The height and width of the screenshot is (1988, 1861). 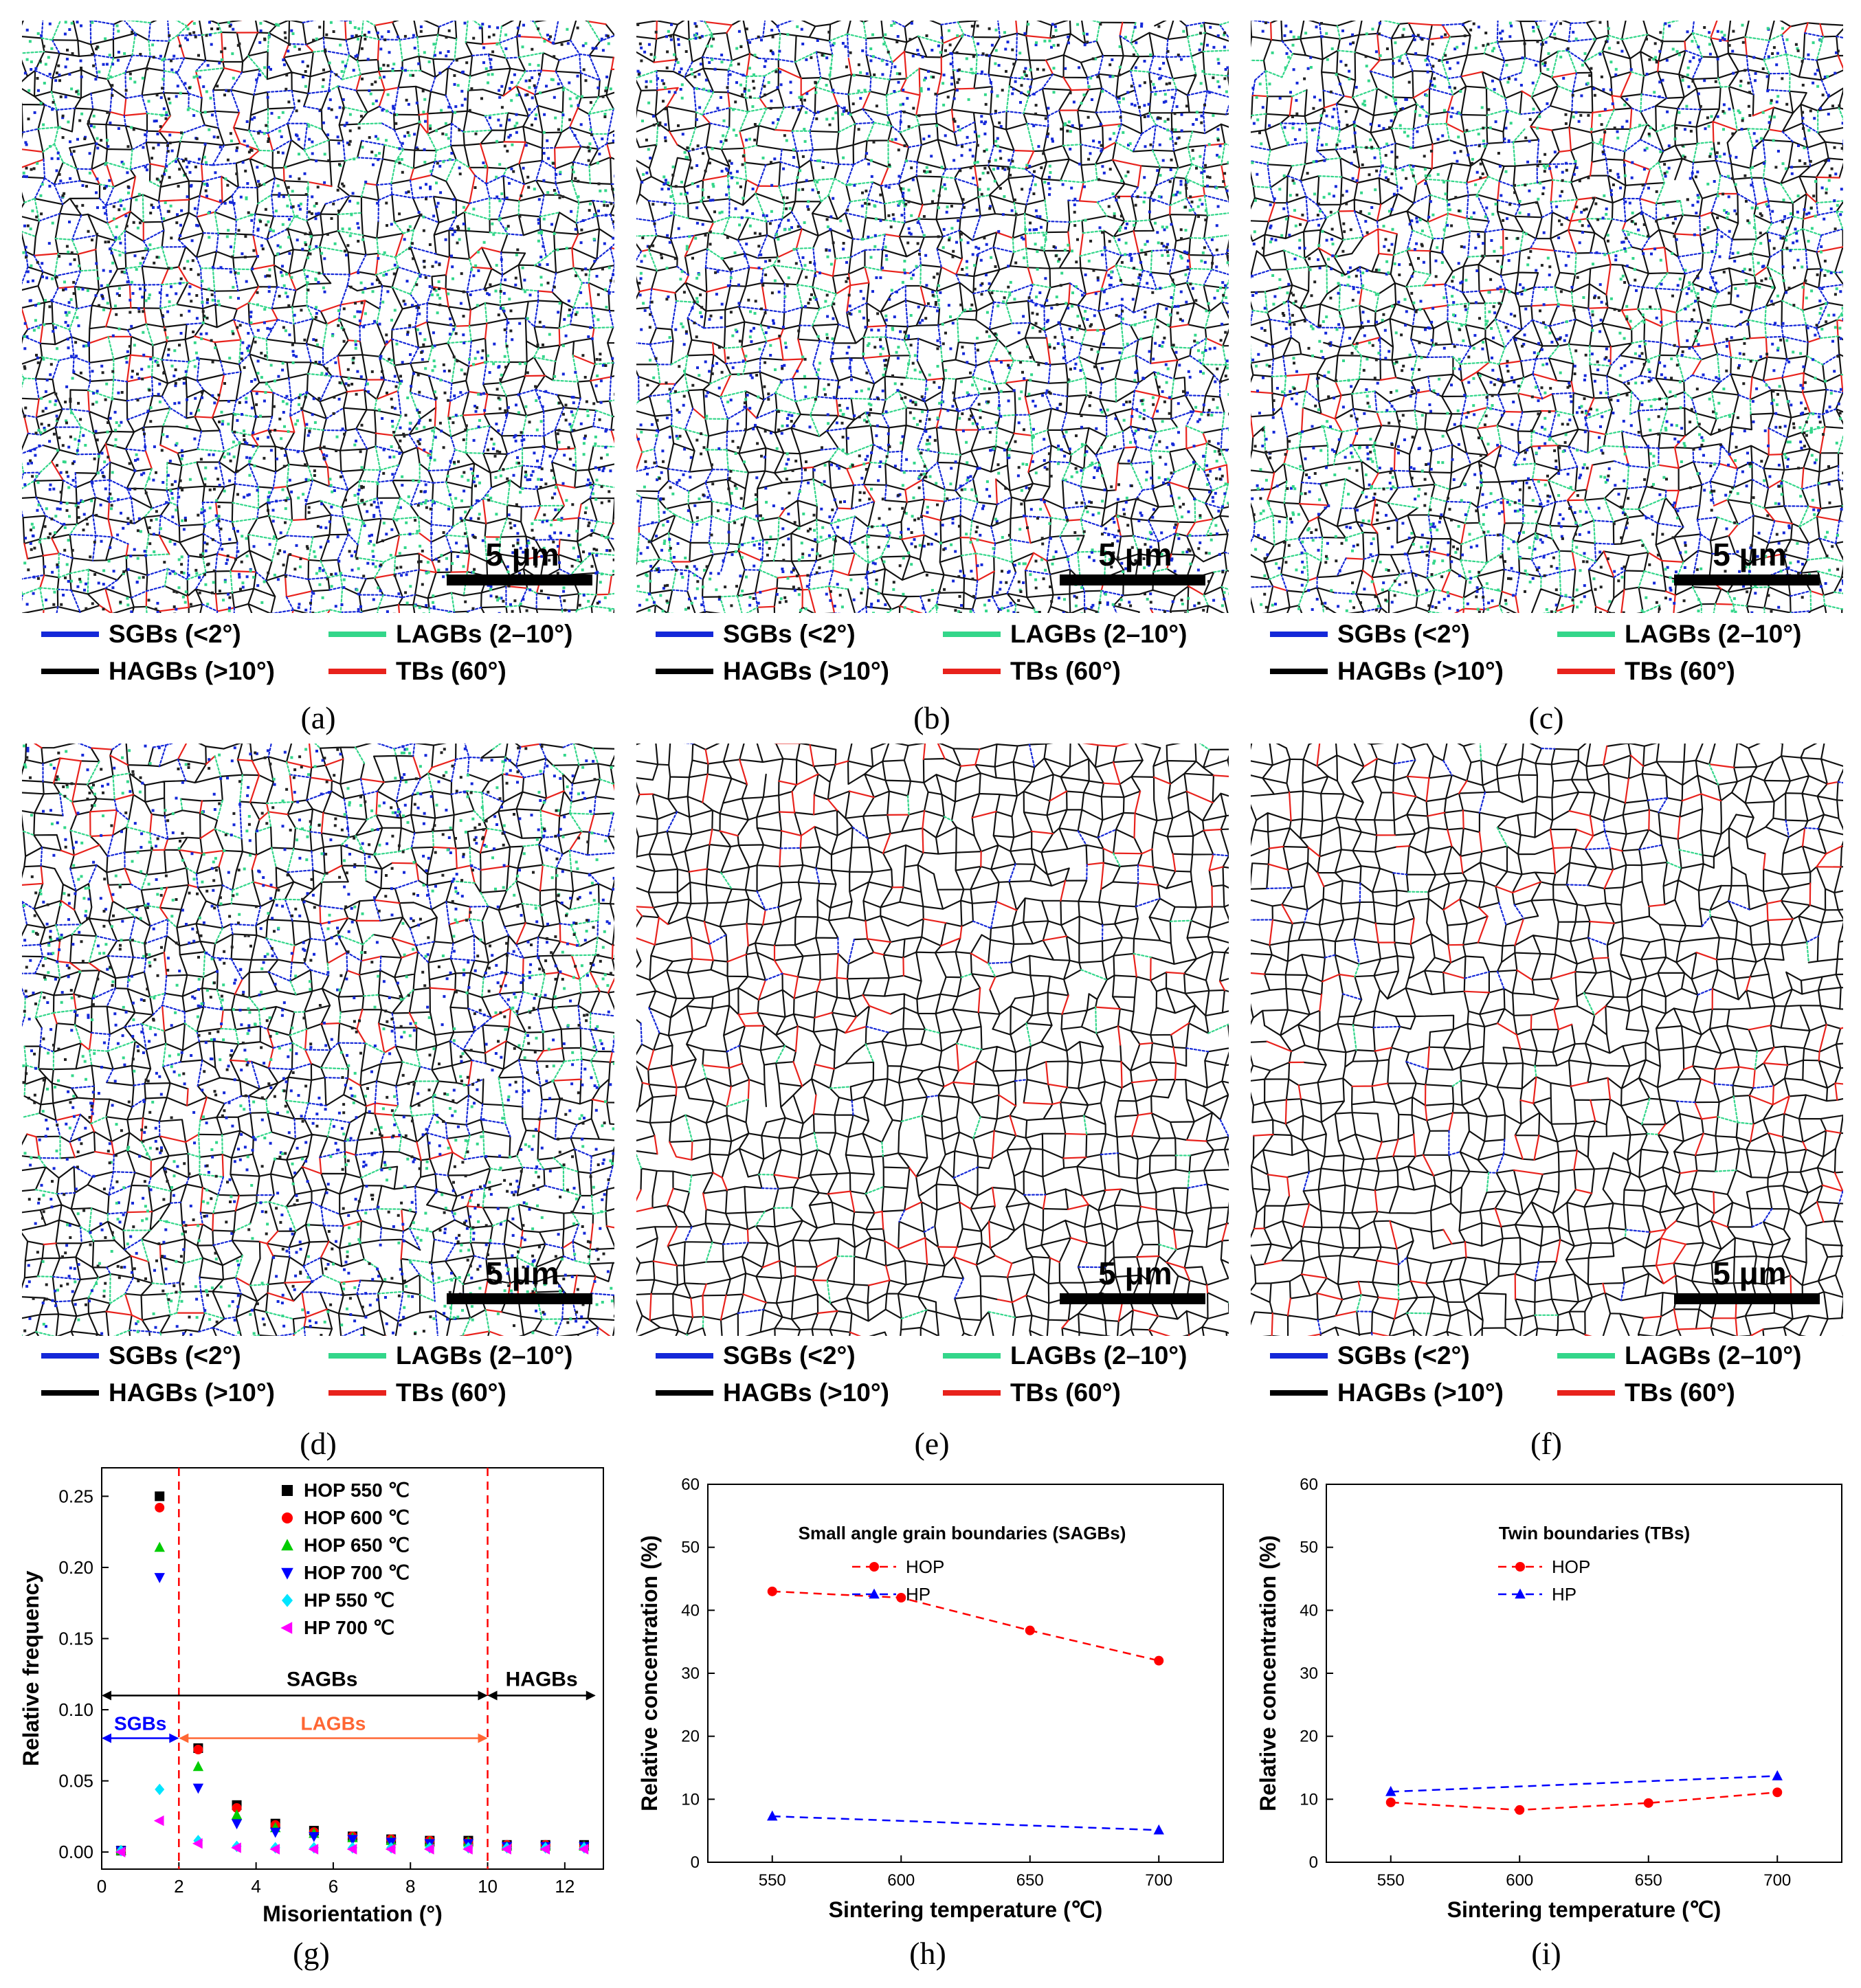 What do you see at coordinates (1135, 1273) in the screenshot?
I see `scale-label-e: 5 μm` at bounding box center [1135, 1273].